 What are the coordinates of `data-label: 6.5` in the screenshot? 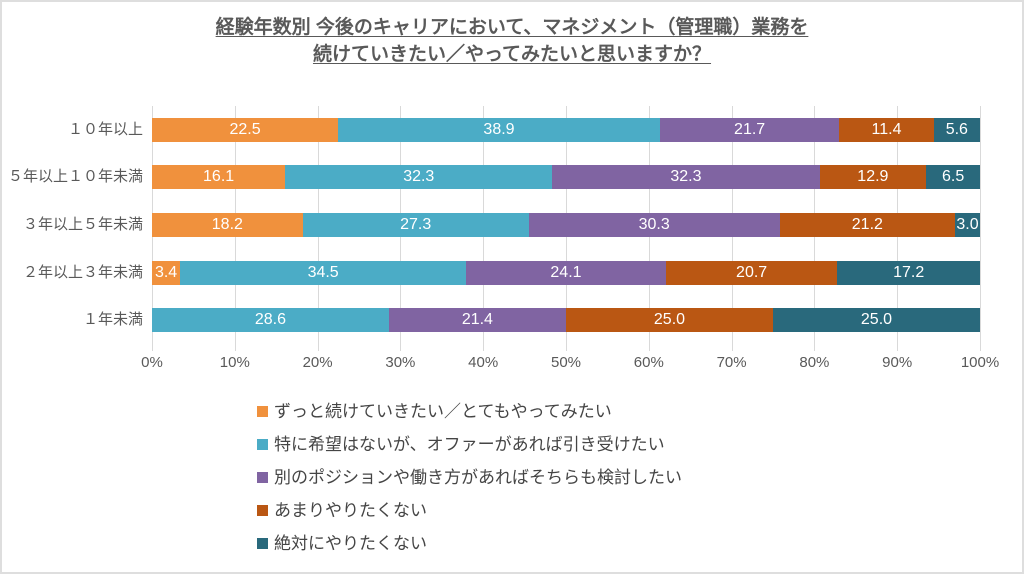 It's located at (953, 177).